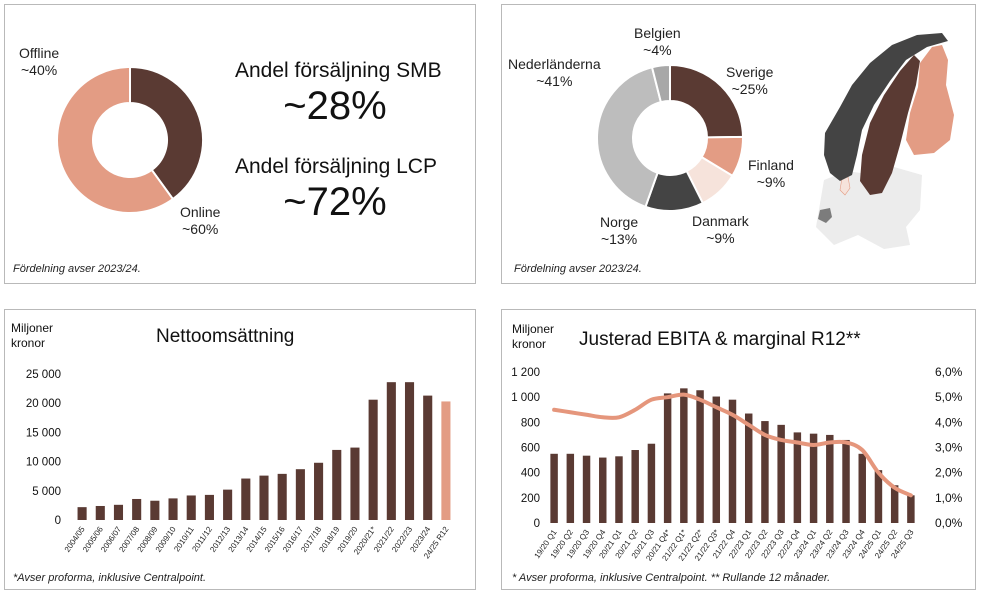 The image size is (981, 595). I want to click on ebita-bar-22-23-q3, so click(781, 473).